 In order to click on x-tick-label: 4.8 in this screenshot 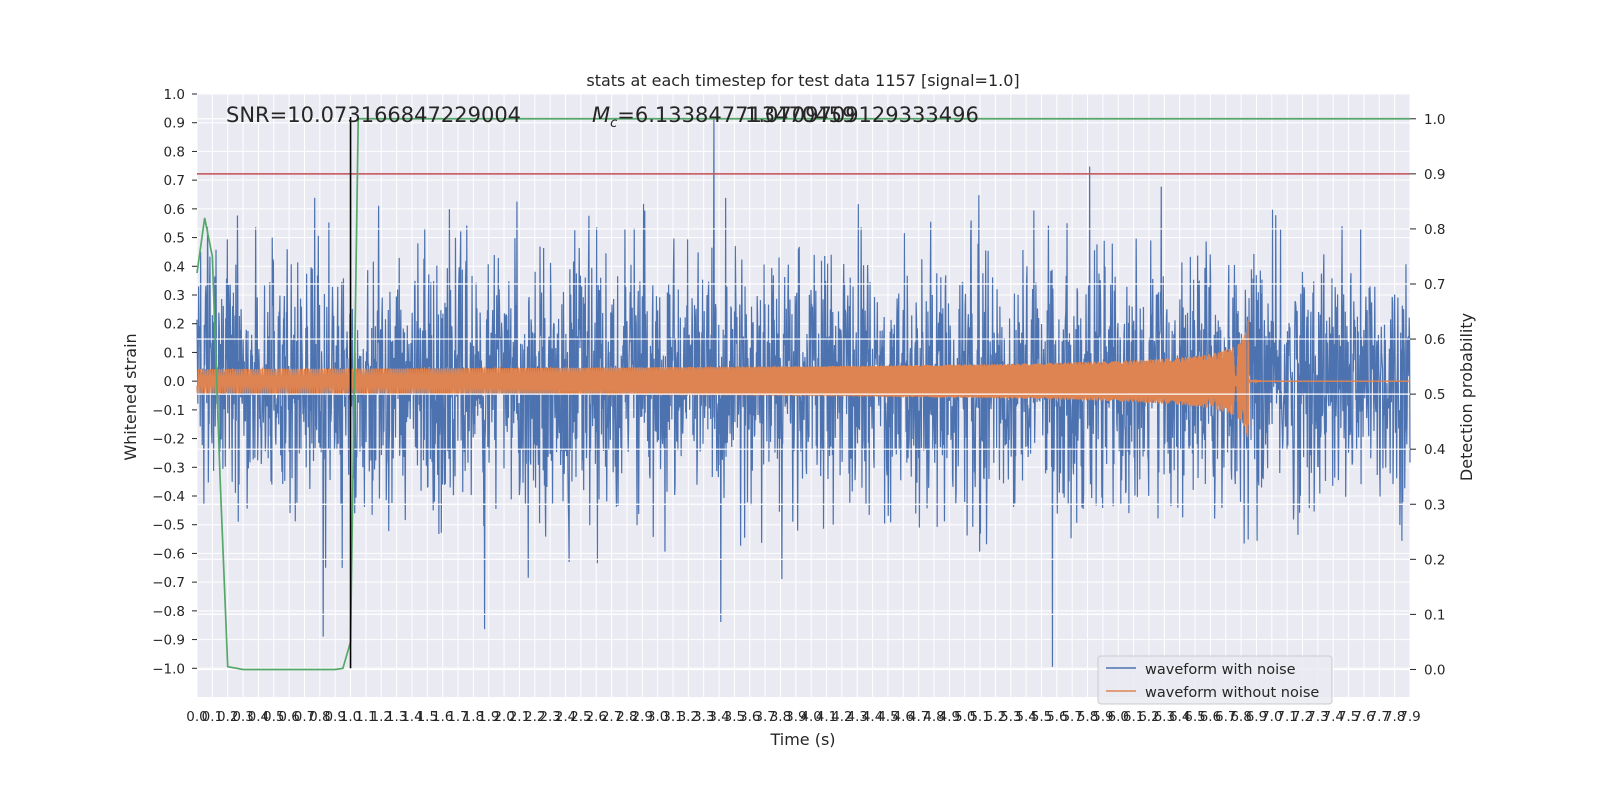, I will do `click(933, 717)`.